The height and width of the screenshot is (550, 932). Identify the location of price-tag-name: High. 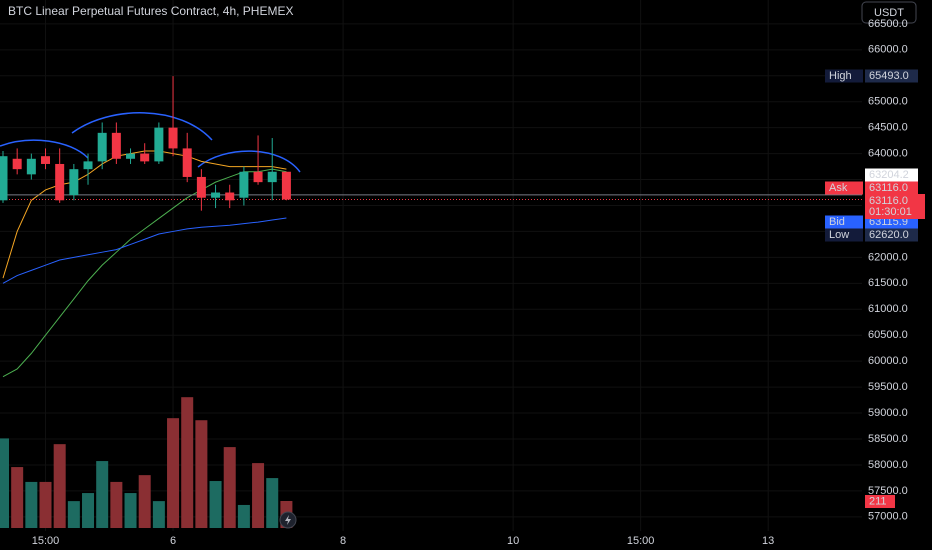
(840, 76).